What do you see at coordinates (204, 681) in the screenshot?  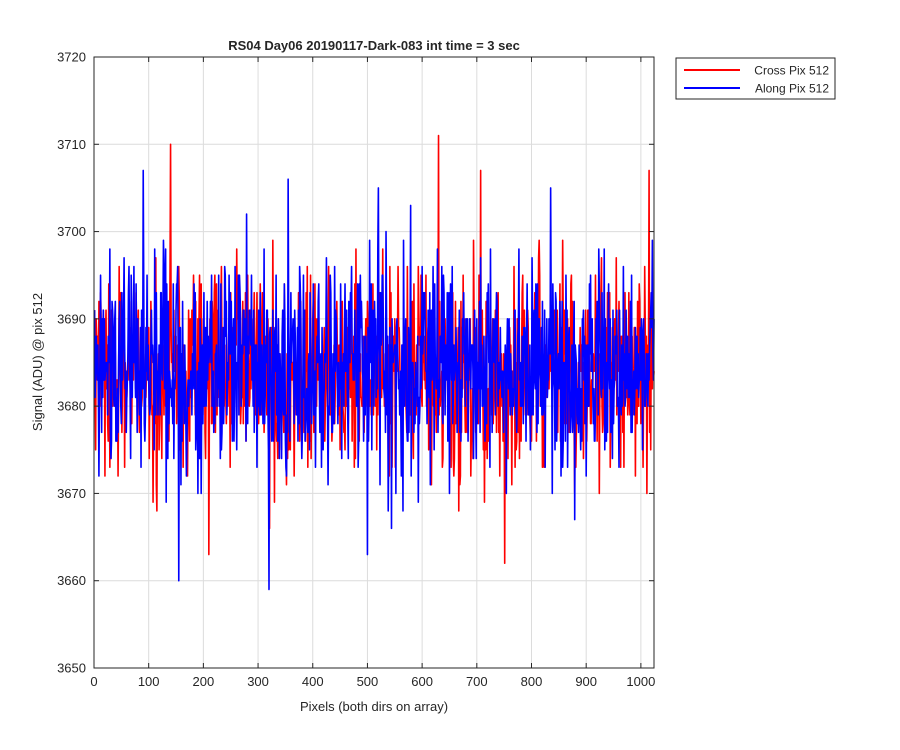 I see `x-tick-label: 200` at bounding box center [204, 681].